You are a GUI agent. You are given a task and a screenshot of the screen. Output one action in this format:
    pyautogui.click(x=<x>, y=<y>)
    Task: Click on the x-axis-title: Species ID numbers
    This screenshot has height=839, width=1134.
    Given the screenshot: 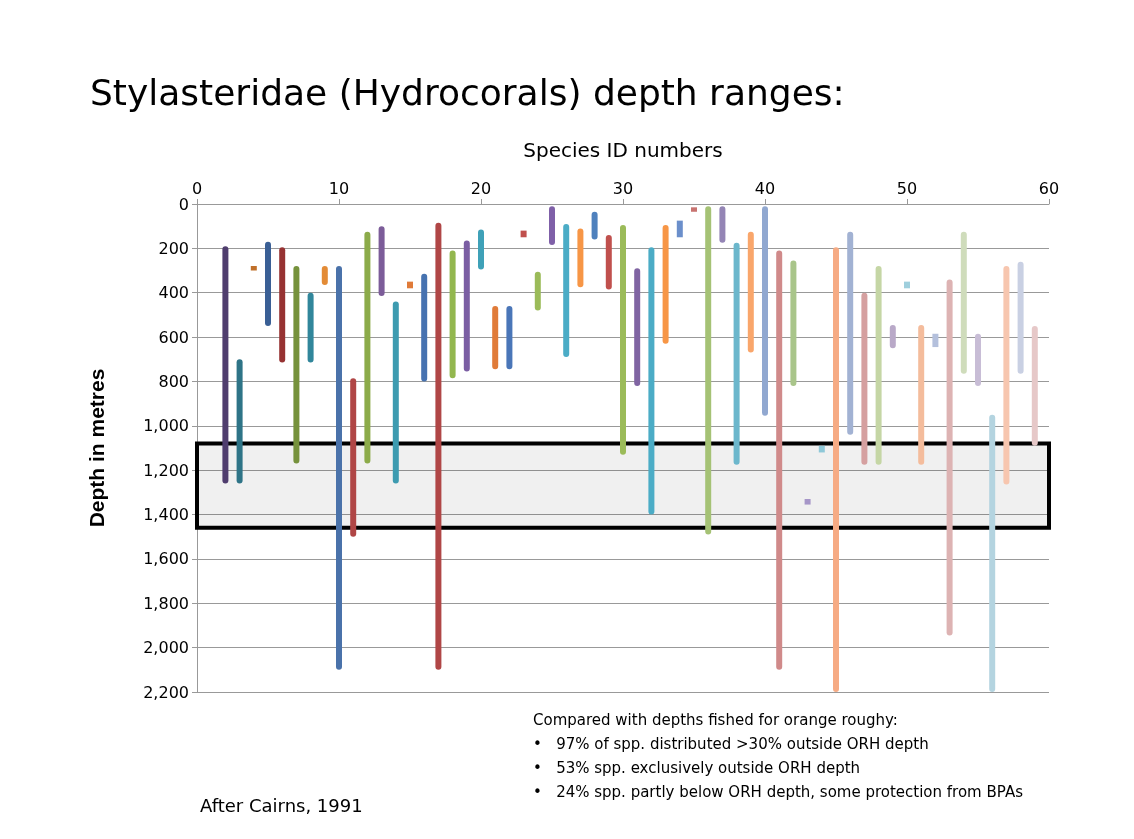 What is the action you would take?
    pyautogui.click(x=623, y=150)
    